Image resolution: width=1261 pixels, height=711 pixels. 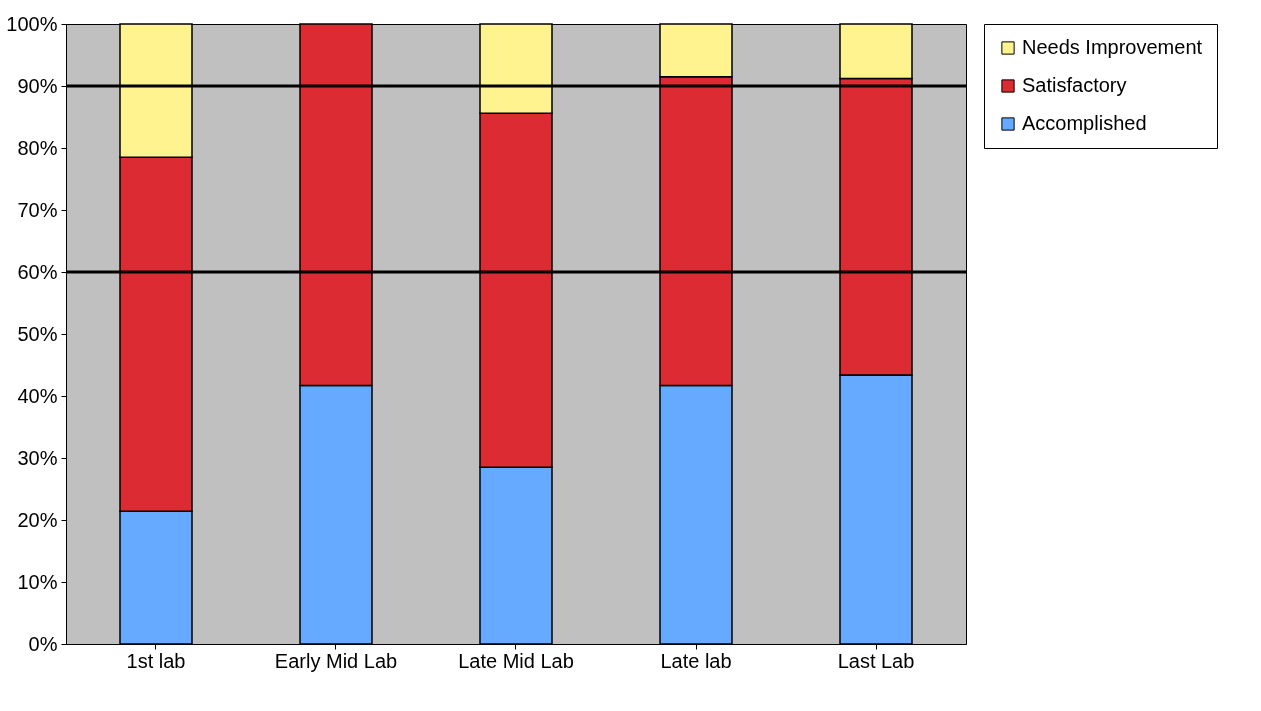 What do you see at coordinates (32, 23) in the screenshot?
I see `y-tick-label: 100%` at bounding box center [32, 23].